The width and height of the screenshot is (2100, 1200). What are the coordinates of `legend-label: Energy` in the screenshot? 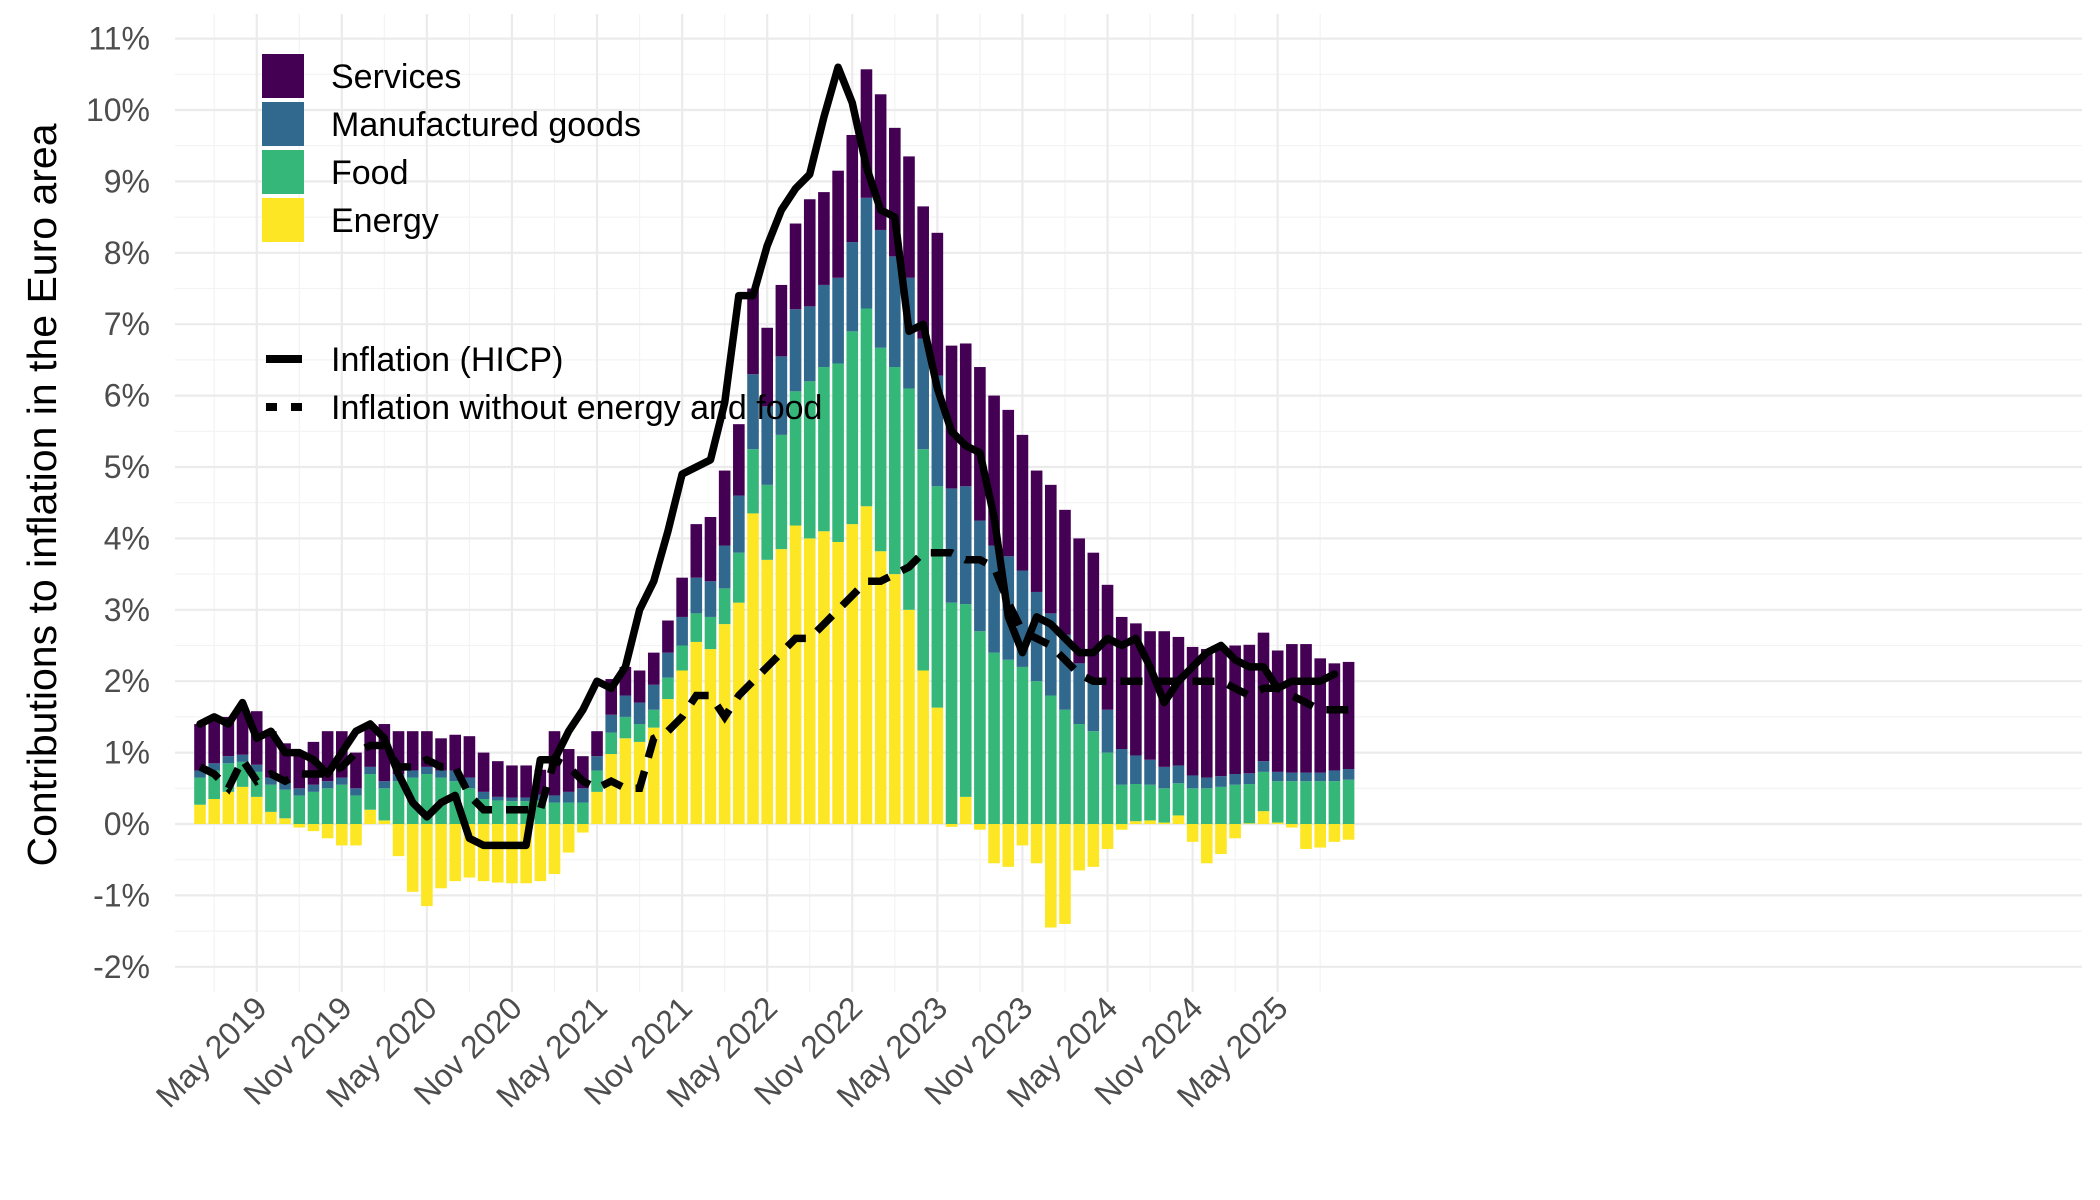 It's located at (385, 221).